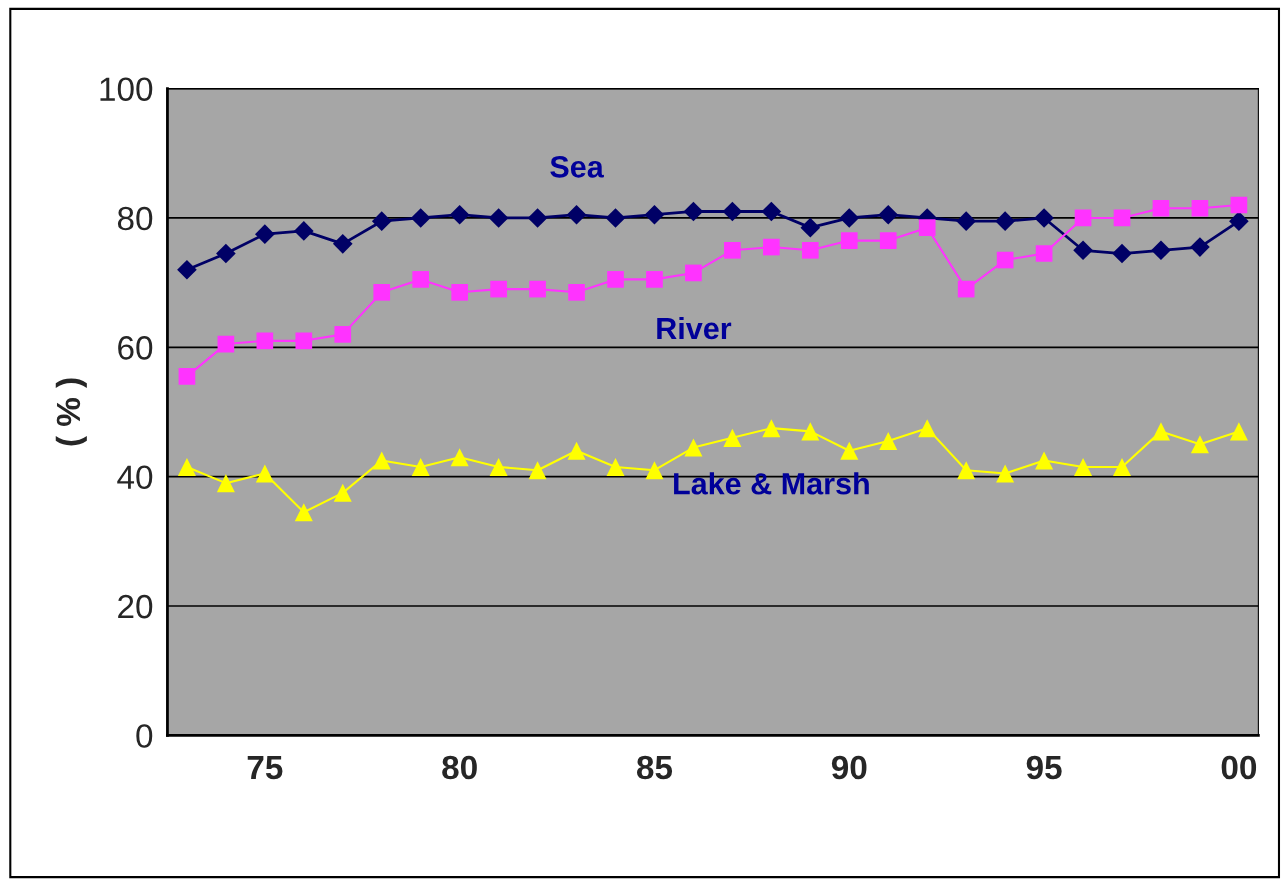 The image size is (1288, 886). Describe the element at coordinates (135, 606) in the screenshot. I see `y-tick-label: 20` at that location.